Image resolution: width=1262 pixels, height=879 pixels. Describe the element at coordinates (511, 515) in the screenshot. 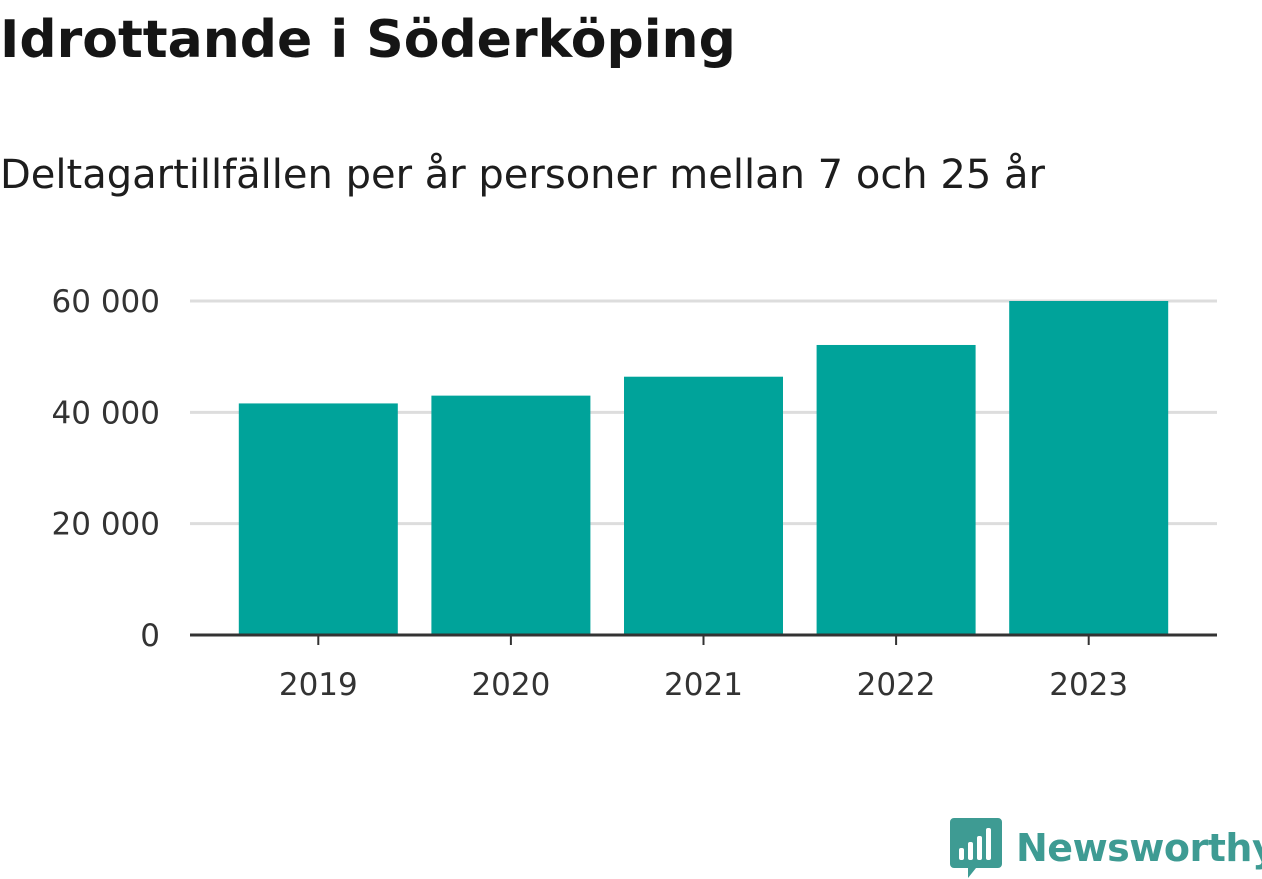

I see `bar-2020` at that location.